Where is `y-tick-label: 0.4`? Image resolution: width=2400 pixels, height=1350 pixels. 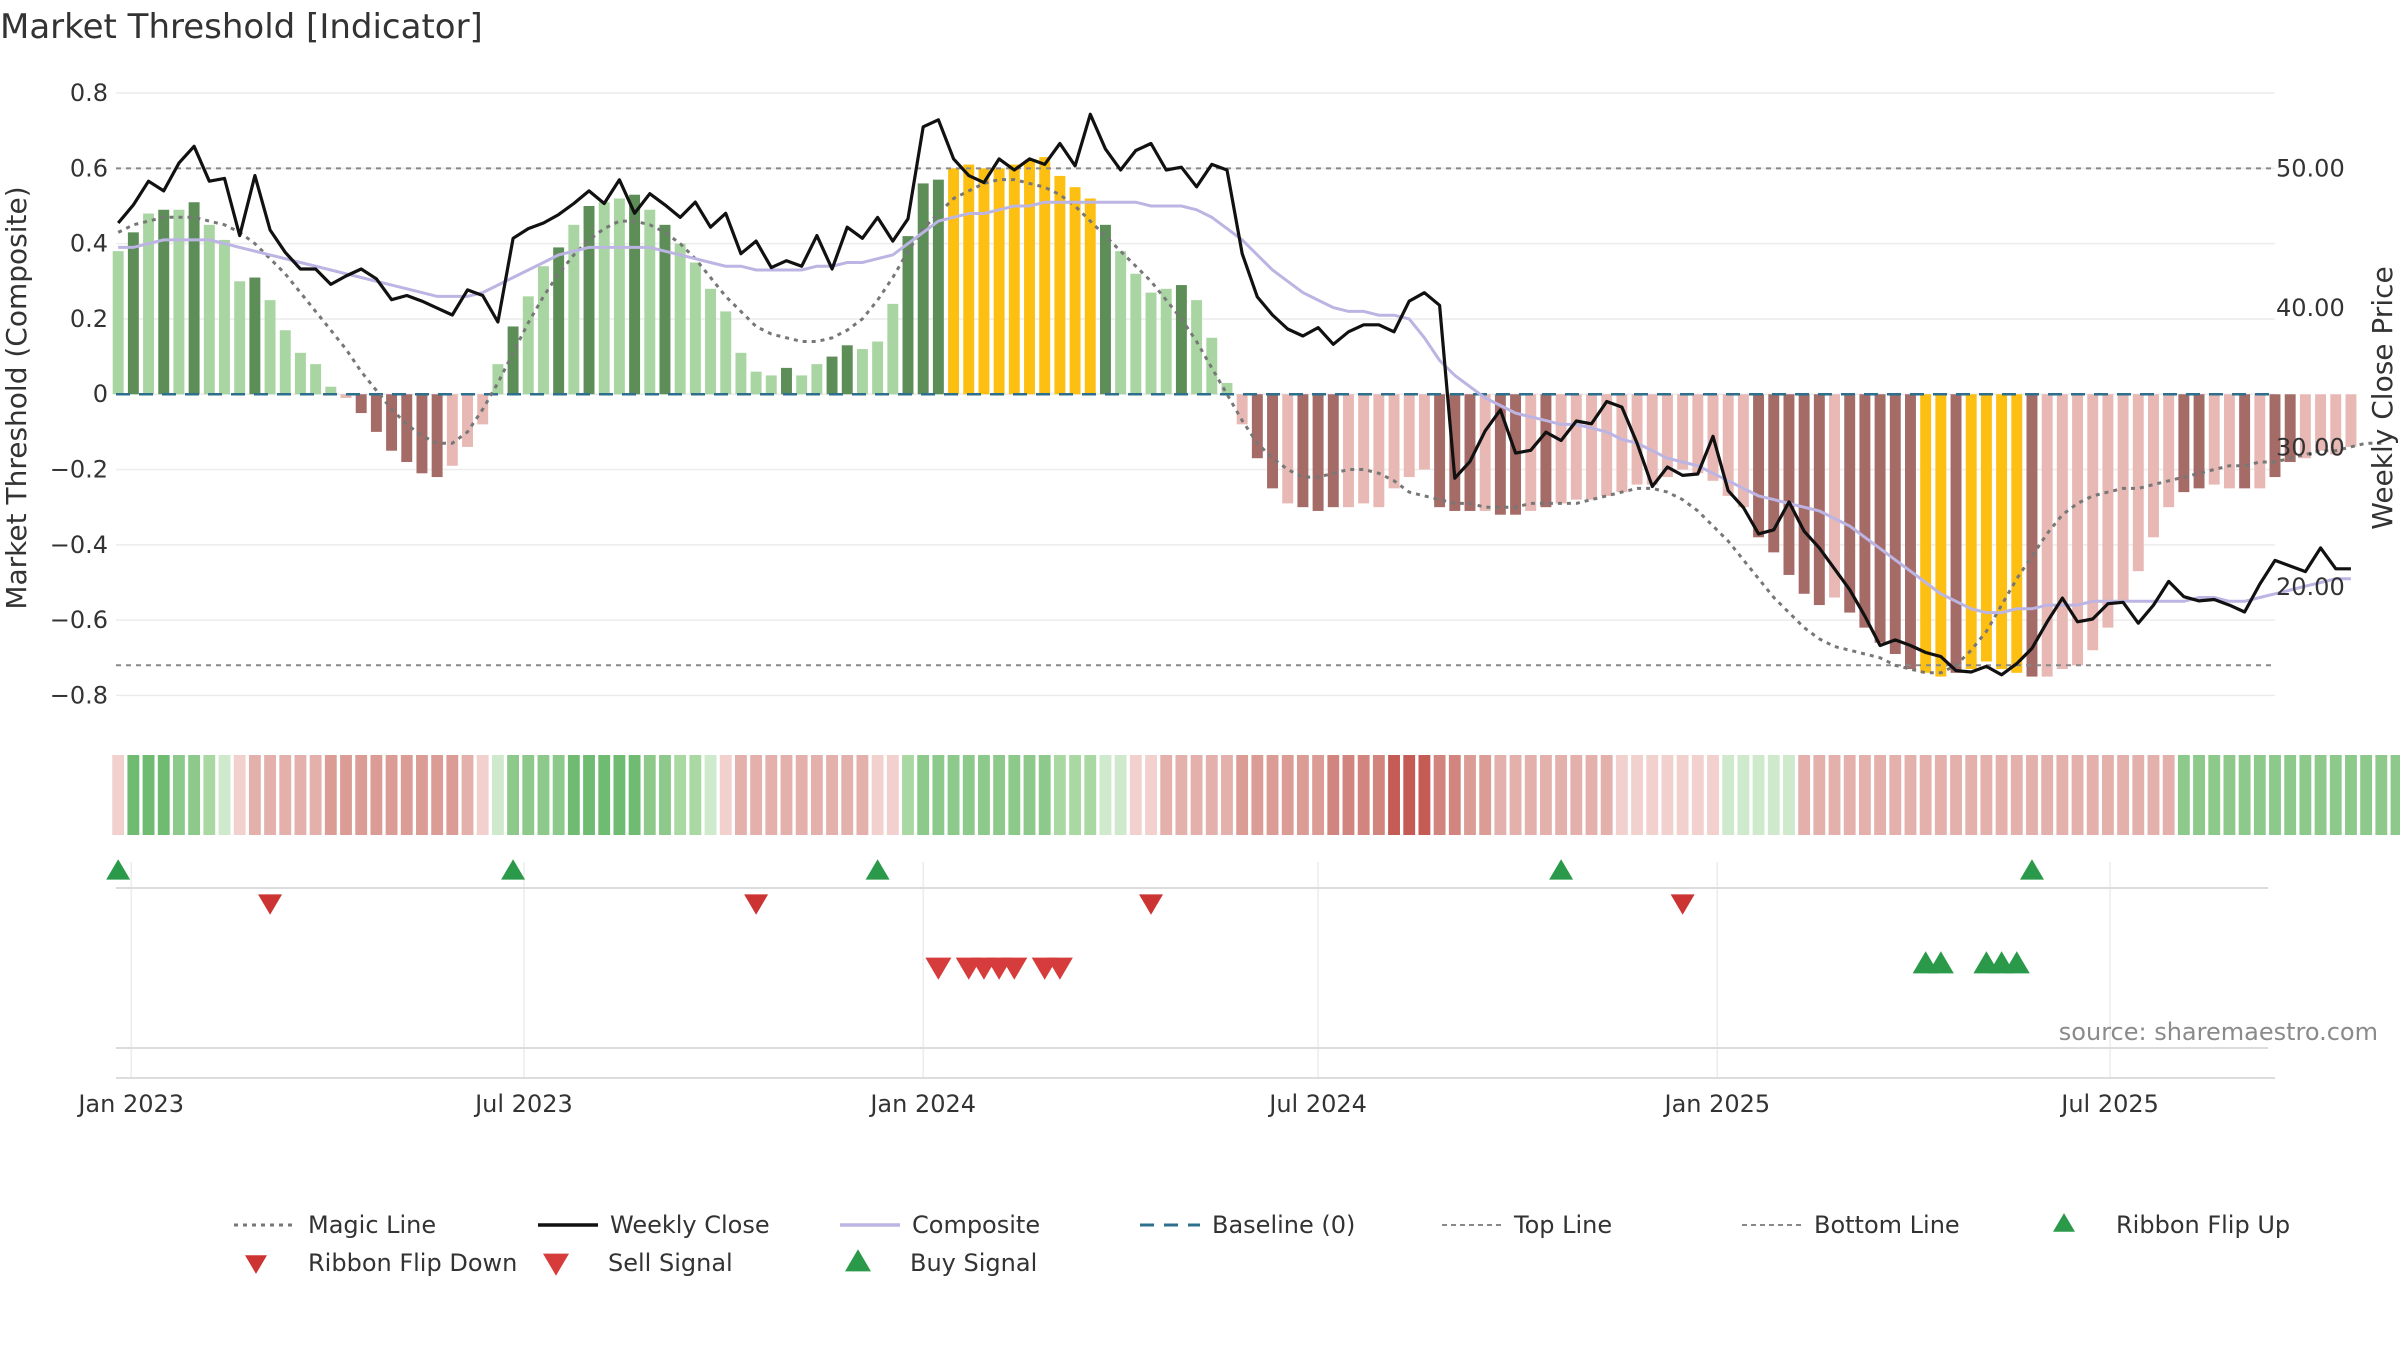
y-tick-label: 0.4 is located at coordinates (89, 244).